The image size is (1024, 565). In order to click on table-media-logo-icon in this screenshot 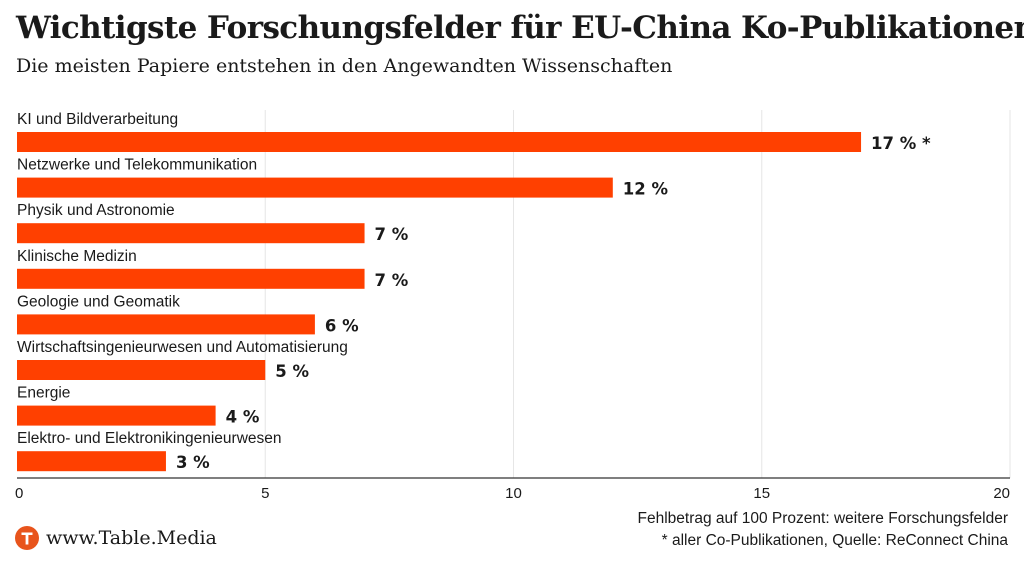, I will do `click(27, 538)`.